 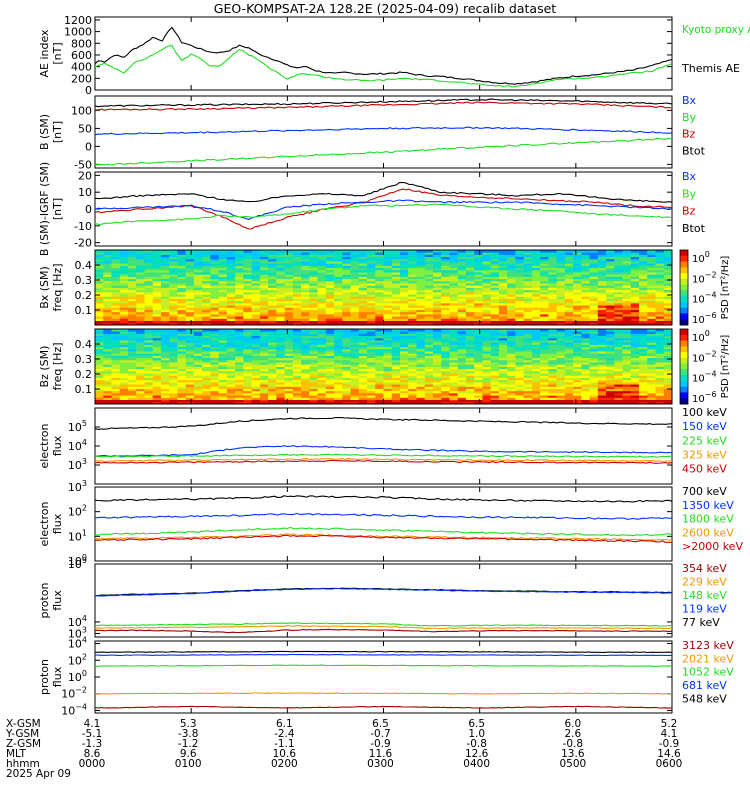 I want to click on y-tick-label: 10, so click(x=85, y=192).